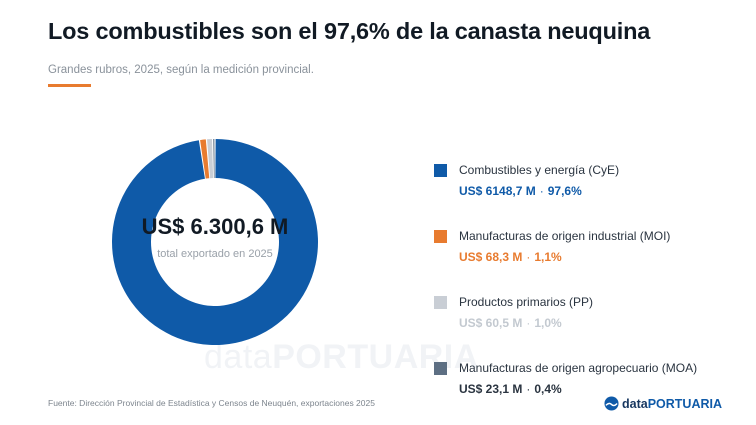  What do you see at coordinates (596, 191) in the screenshot?
I see `legend-value: US$ 6148,7 M · 97,6%` at bounding box center [596, 191].